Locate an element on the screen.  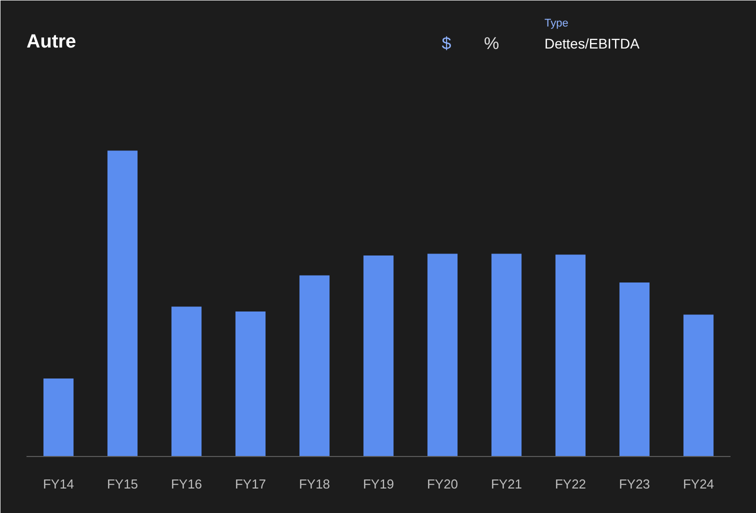
x-tick-label: FY16 is located at coordinates (186, 484).